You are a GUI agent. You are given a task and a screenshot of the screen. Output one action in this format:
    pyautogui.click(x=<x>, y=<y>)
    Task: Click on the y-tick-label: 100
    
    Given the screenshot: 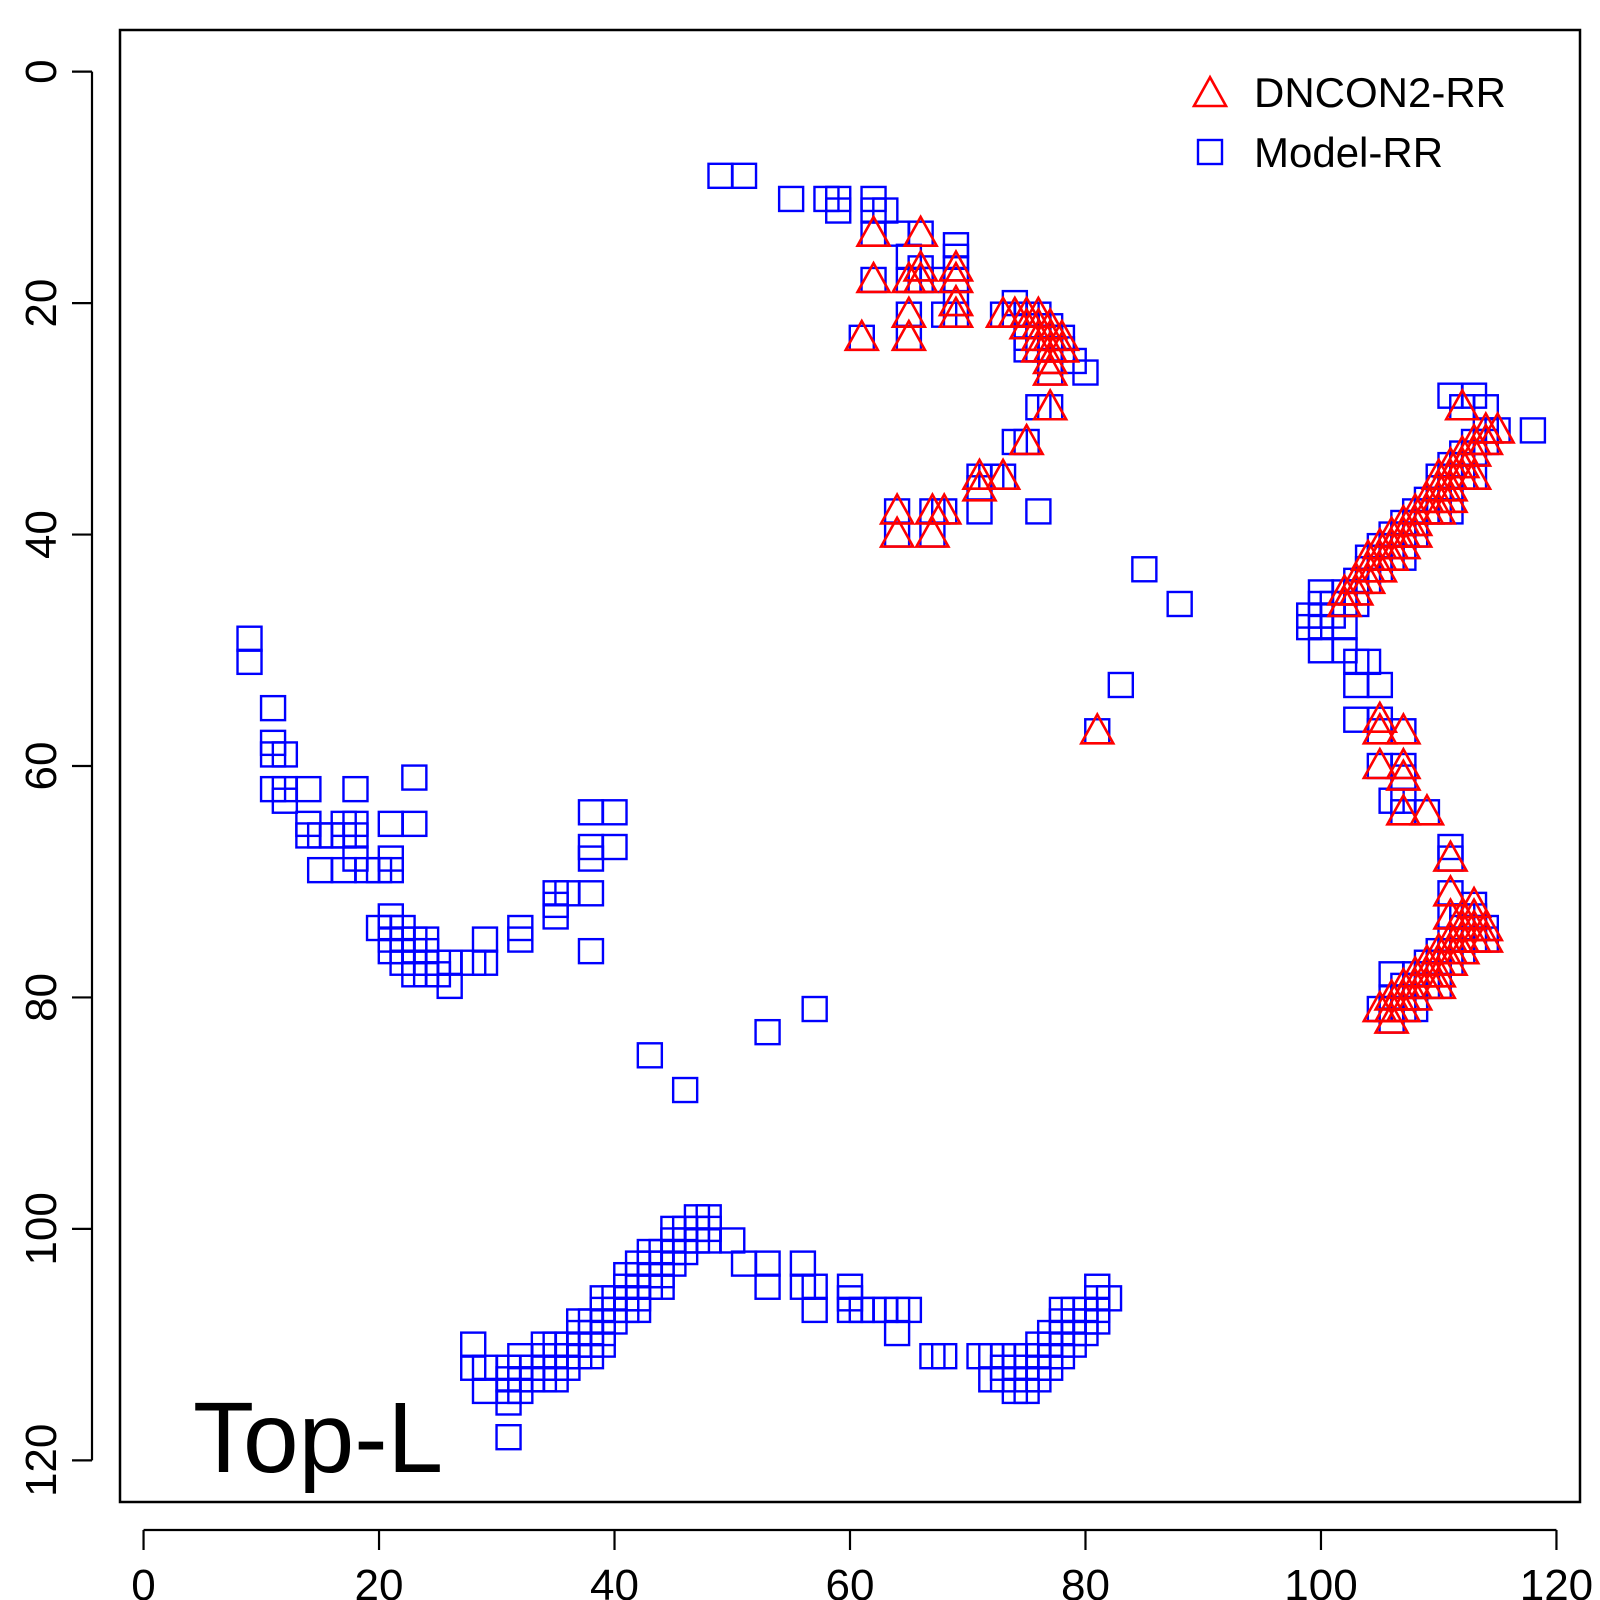 What is the action you would take?
    pyautogui.click(x=41, y=1228)
    